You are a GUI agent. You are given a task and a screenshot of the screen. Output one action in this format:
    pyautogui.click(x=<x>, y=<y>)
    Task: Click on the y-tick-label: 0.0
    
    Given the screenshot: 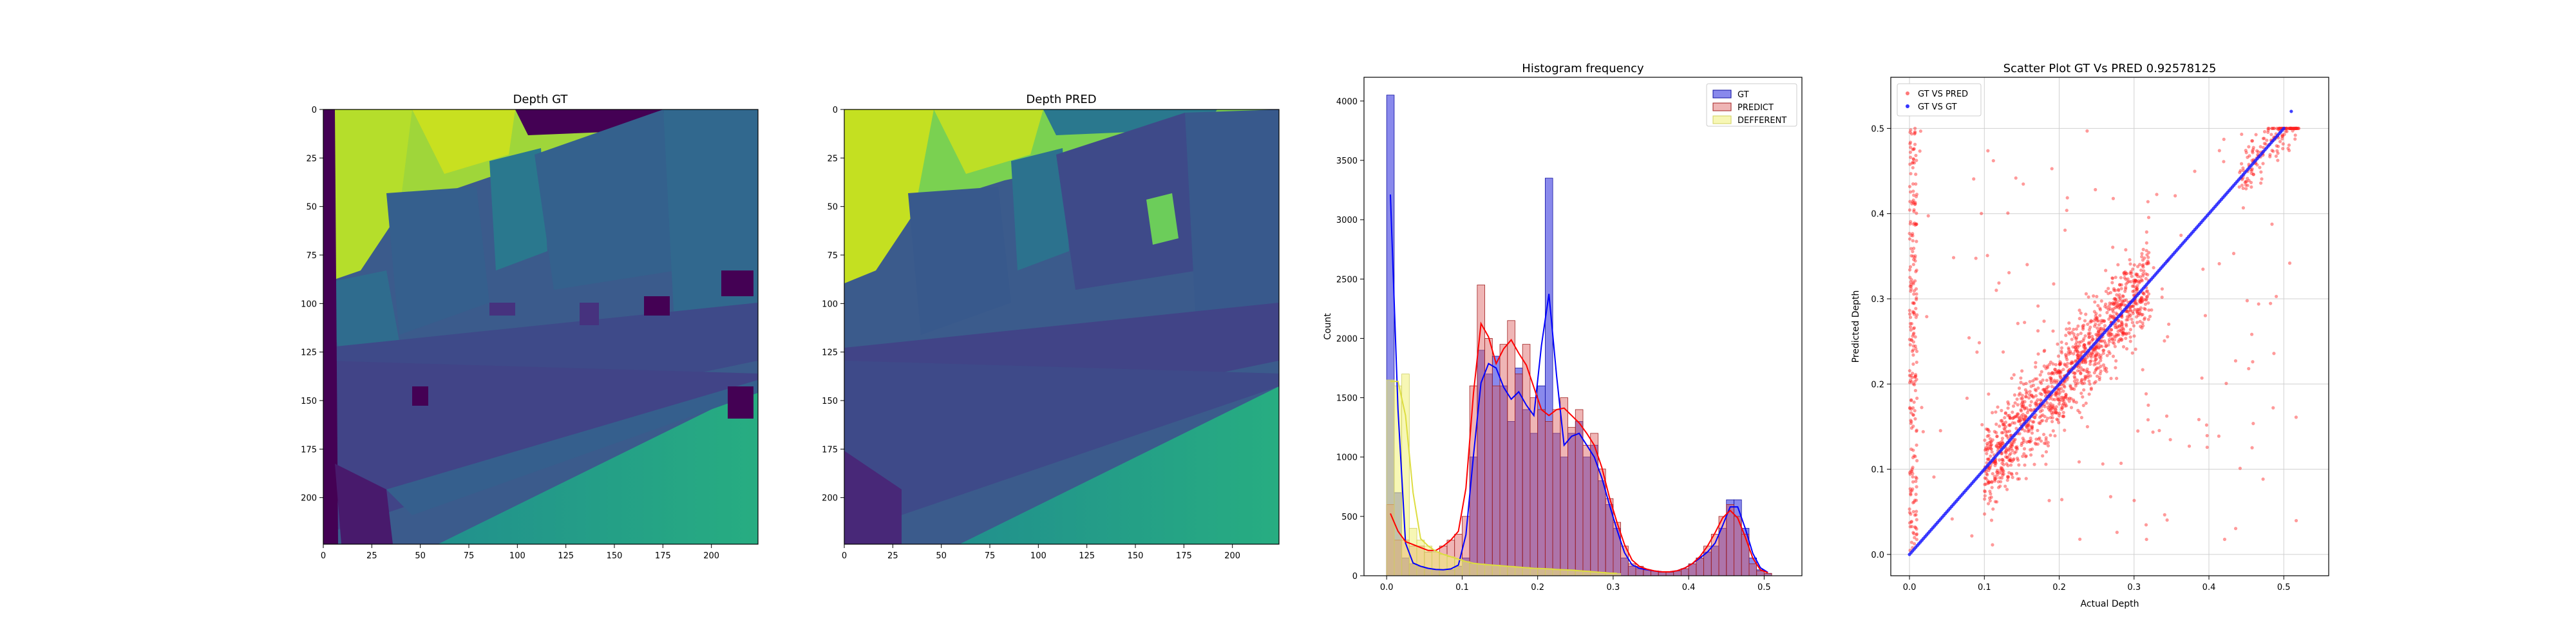 What is the action you would take?
    pyautogui.click(x=1878, y=555)
    